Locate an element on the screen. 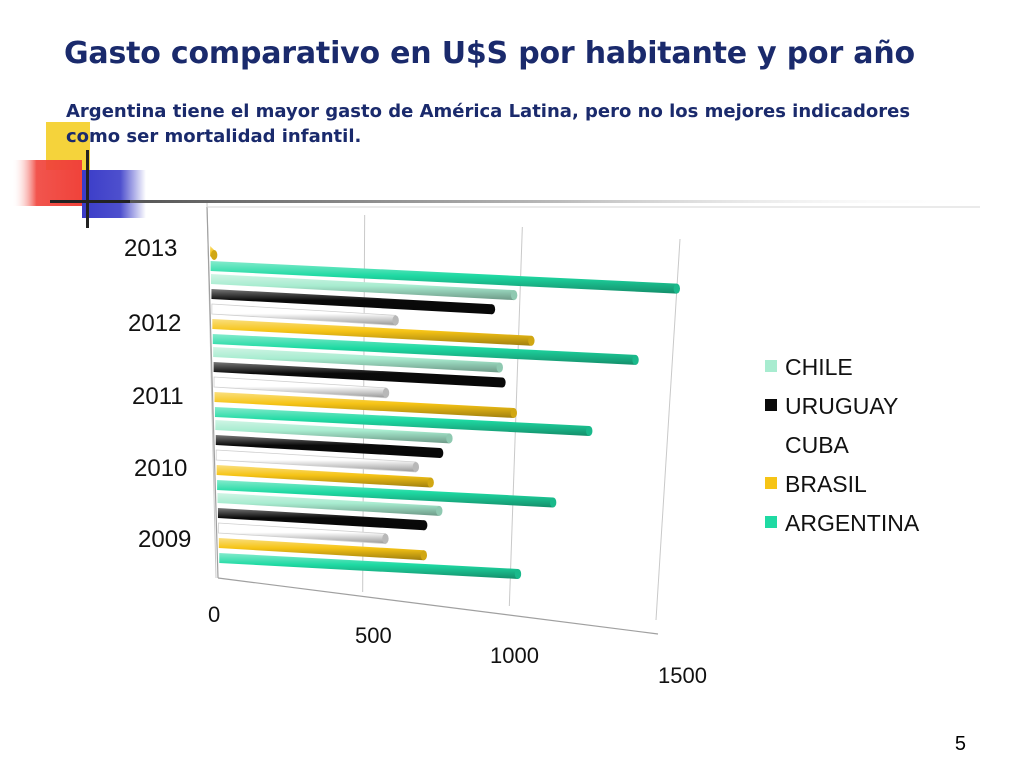 Image resolution: width=1024 pixels, height=768 pixels. bar-uruguay-2011 is located at coordinates (359, 375).